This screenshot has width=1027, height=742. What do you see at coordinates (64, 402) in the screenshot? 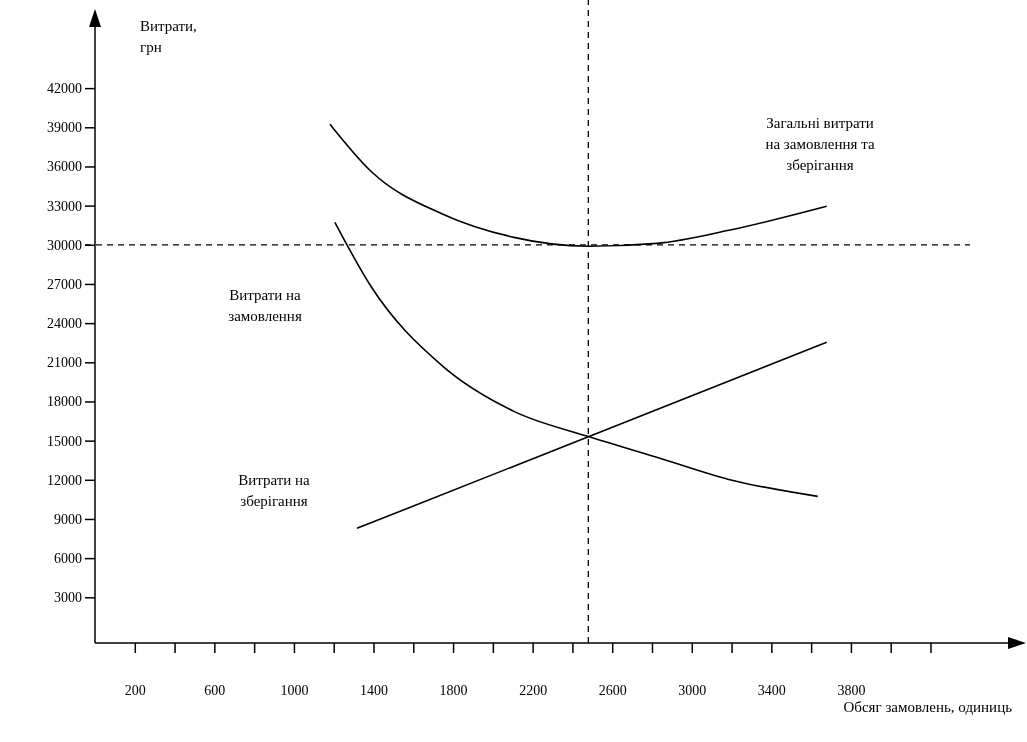
I see `y-tick-label: 18000` at bounding box center [64, 402].